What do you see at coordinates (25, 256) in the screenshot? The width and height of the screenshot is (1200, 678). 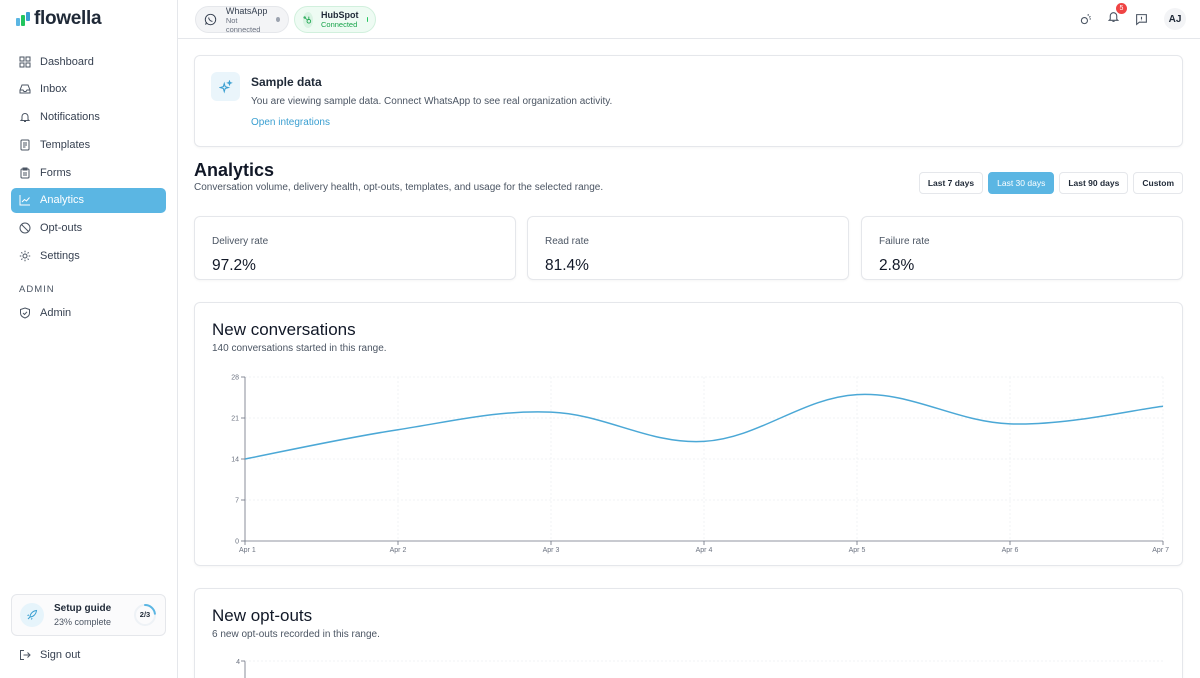 I see `gear-icon` at bounding box center [25, 256].